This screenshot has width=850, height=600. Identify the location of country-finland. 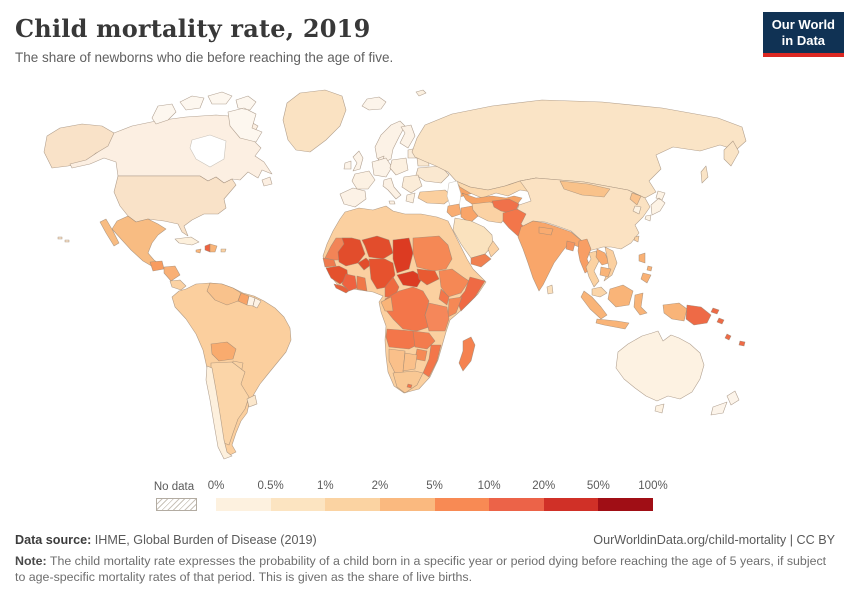
(407, 136).